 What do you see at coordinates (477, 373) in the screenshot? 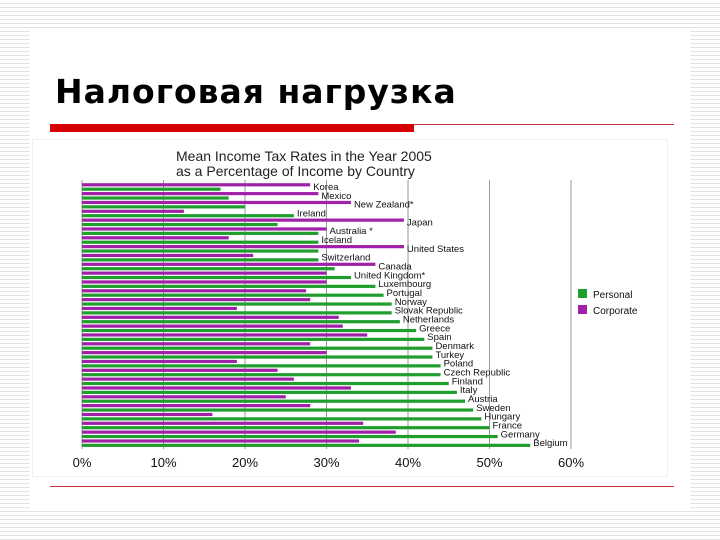
I see `category-label: Czech Republic` at bounding box center [477, 373].